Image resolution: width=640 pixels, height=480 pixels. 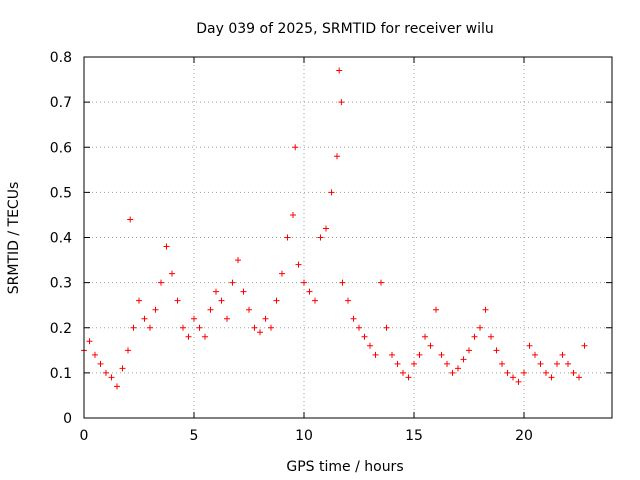 I want to click on x-tick-label: 0, so click(x=84, y=436).